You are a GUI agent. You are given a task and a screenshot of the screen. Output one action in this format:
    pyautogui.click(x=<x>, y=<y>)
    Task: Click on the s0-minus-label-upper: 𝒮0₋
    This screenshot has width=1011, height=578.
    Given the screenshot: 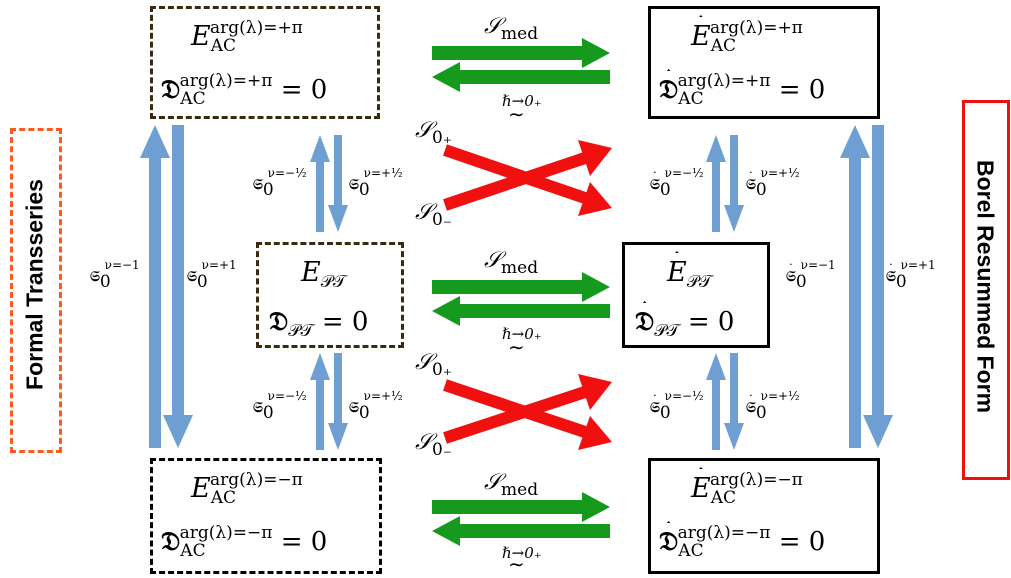 What is the action you would take?
    pyautogui.click(x=433, y=215)
    